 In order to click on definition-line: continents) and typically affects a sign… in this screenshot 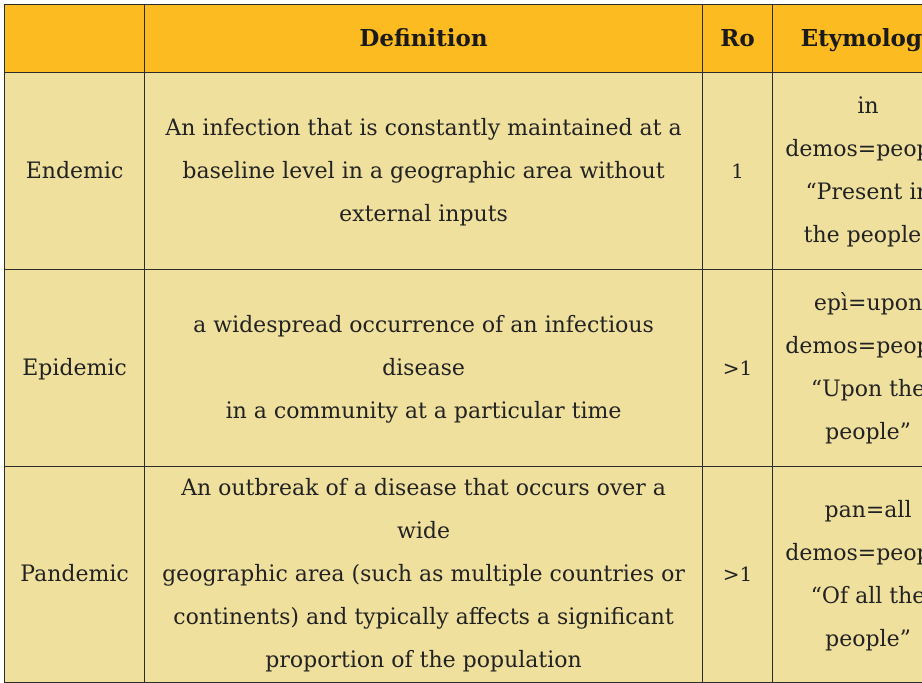, I will do `click(423, 617)`.